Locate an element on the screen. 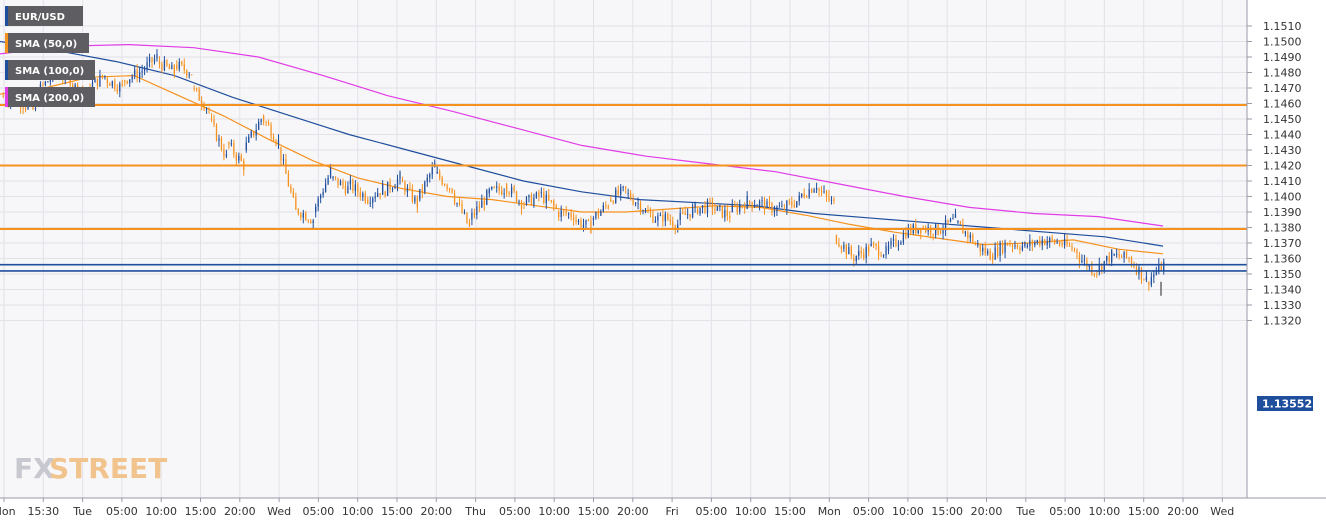  y-tick-label: 1.1510 is located at coordinates (1282, 26).